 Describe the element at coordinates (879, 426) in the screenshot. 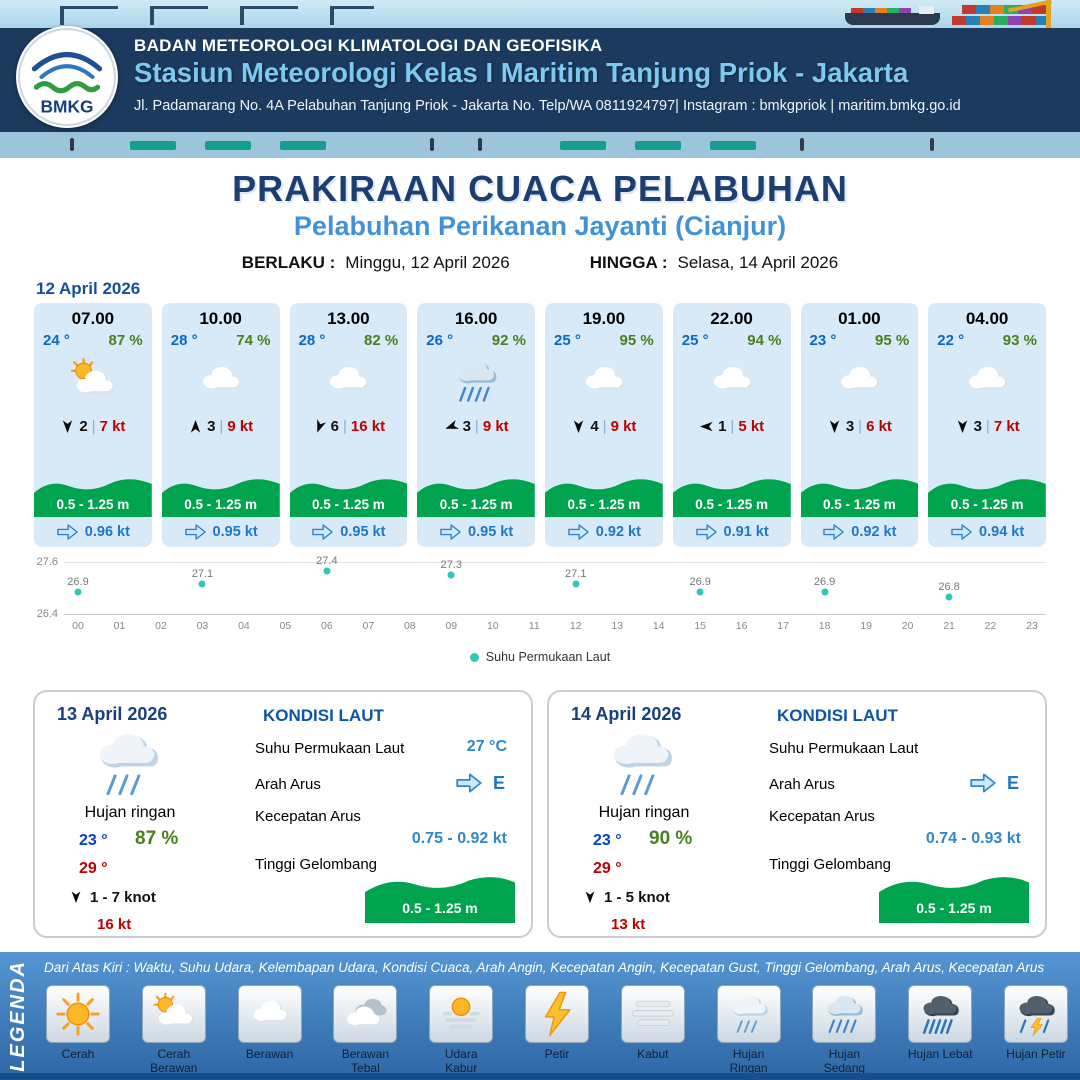

I see `wind-gust: 6 kt` at that location.